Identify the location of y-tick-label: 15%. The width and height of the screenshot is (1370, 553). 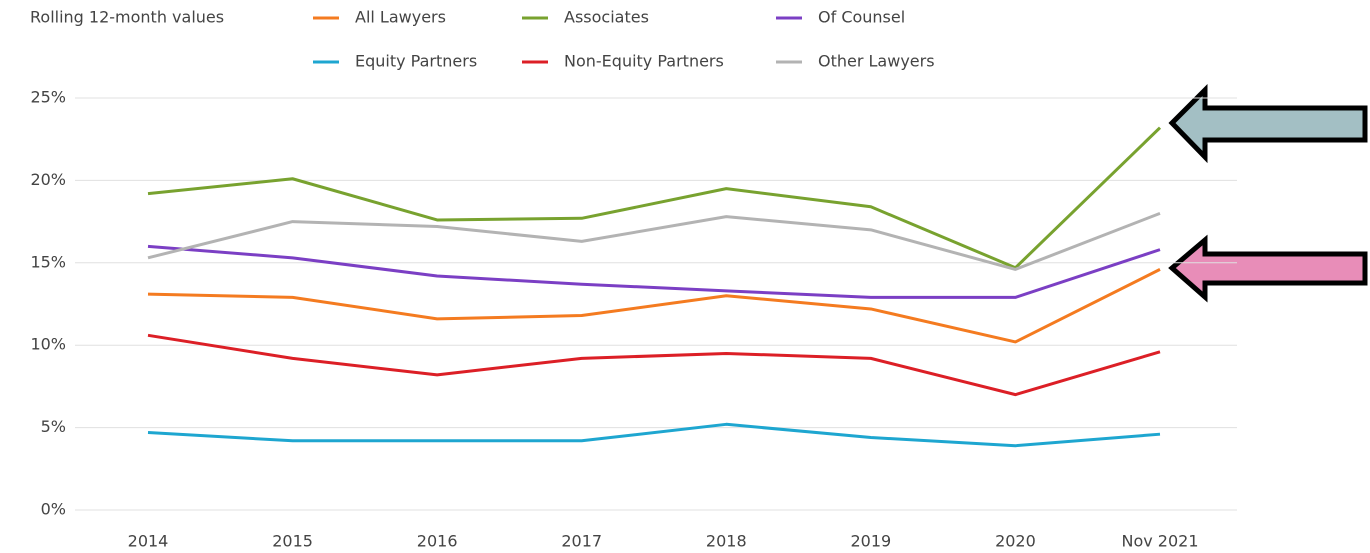
(48, 261).